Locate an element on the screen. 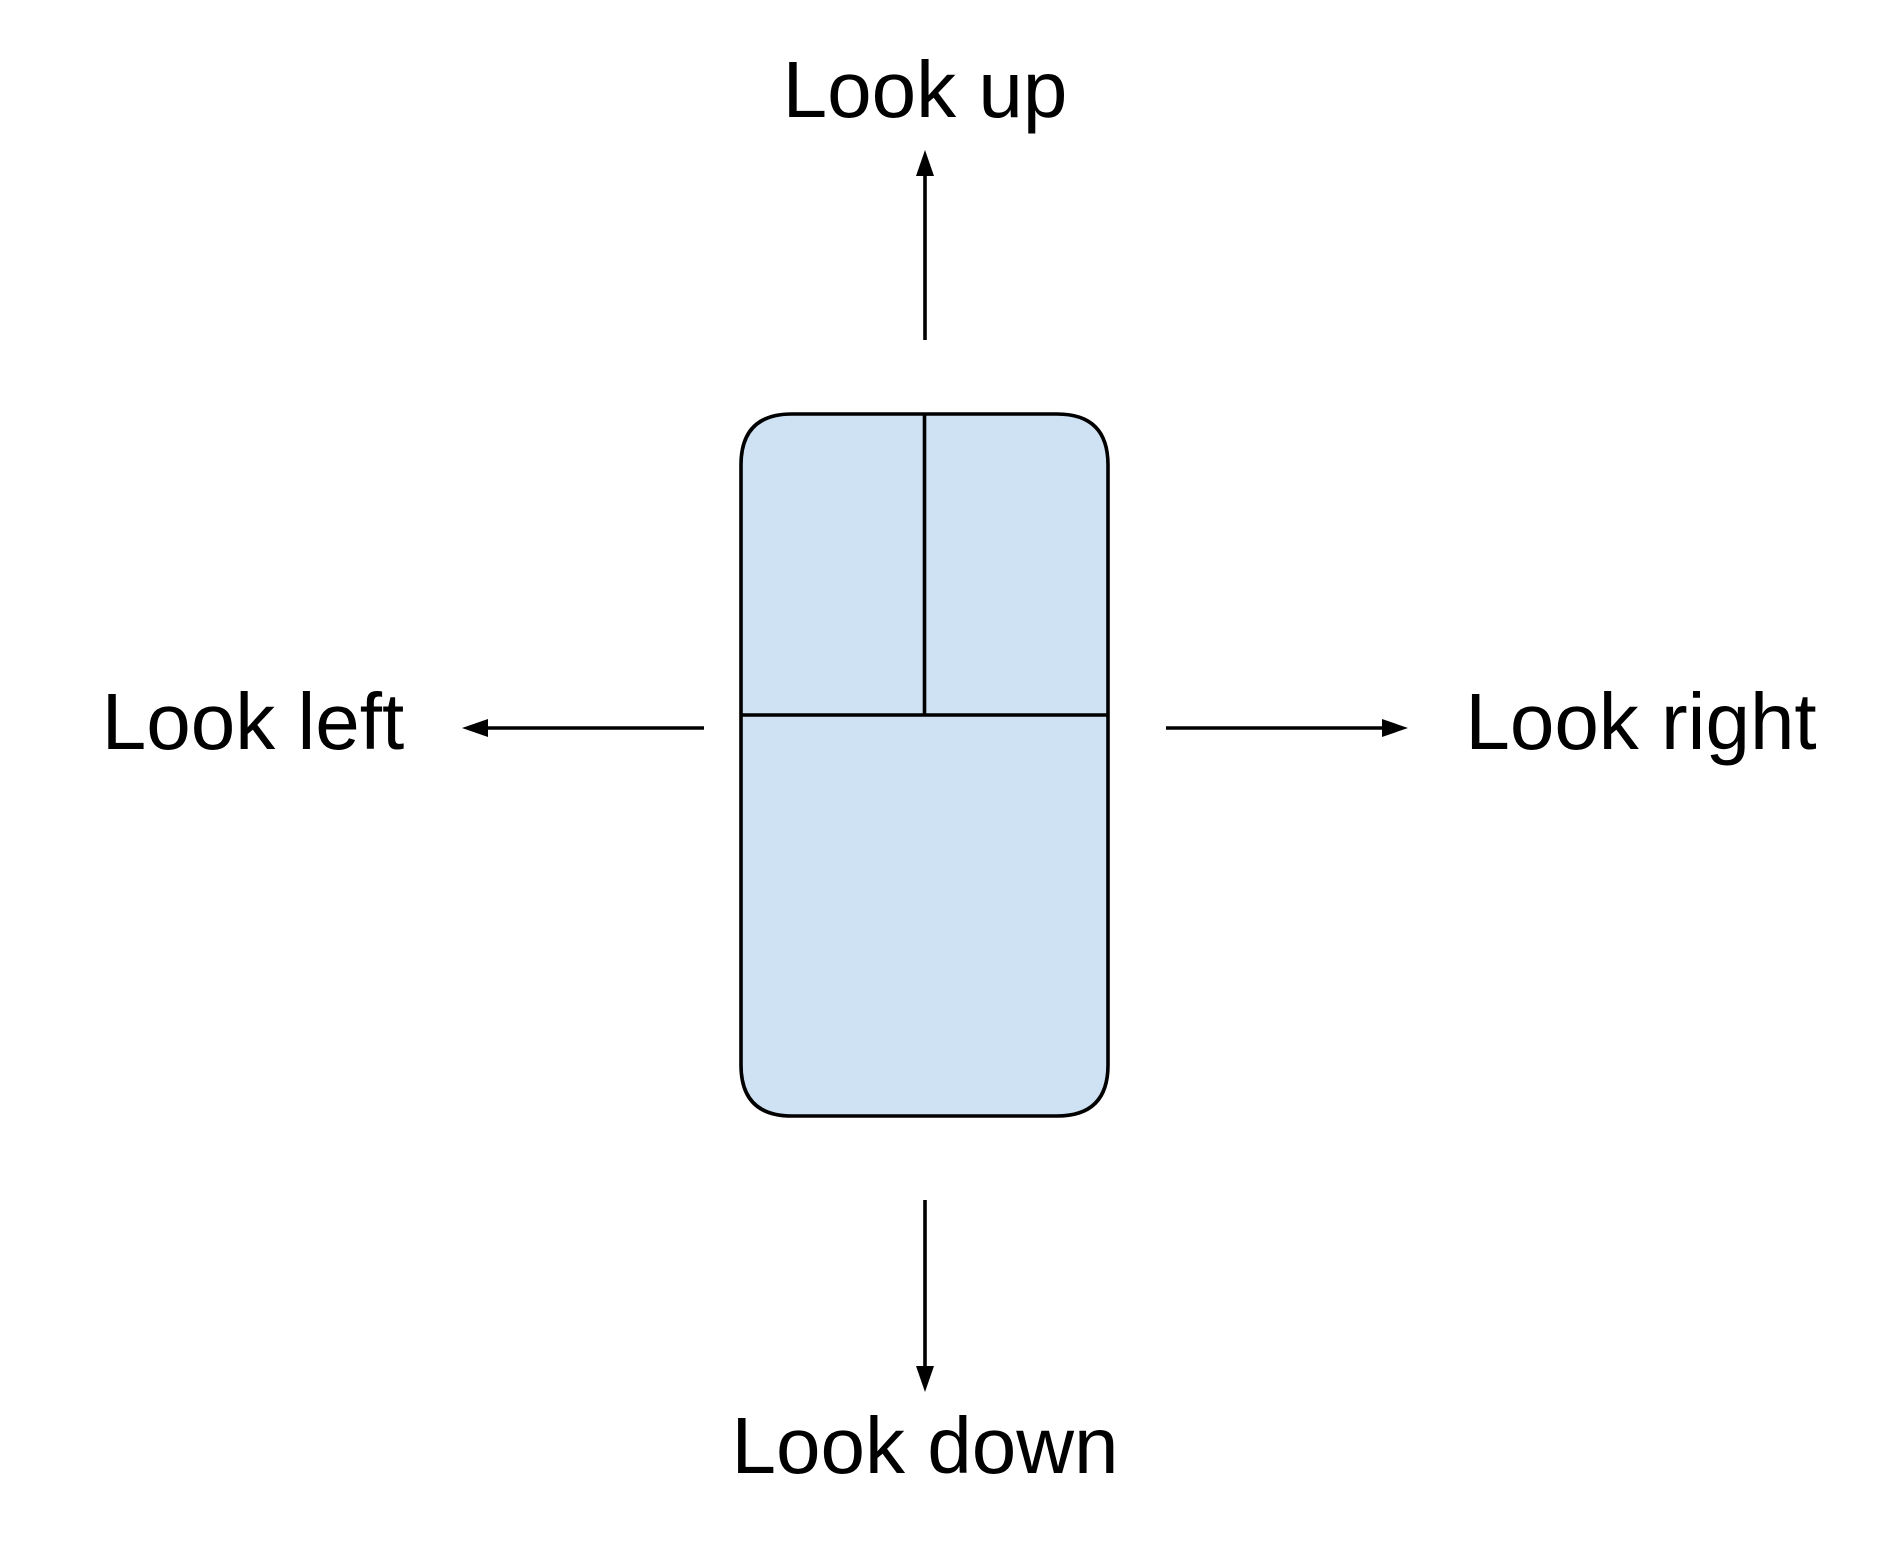 This screenshot has height=1550, width=1901. arrow-left-icon is located at coordinates (583, 728).